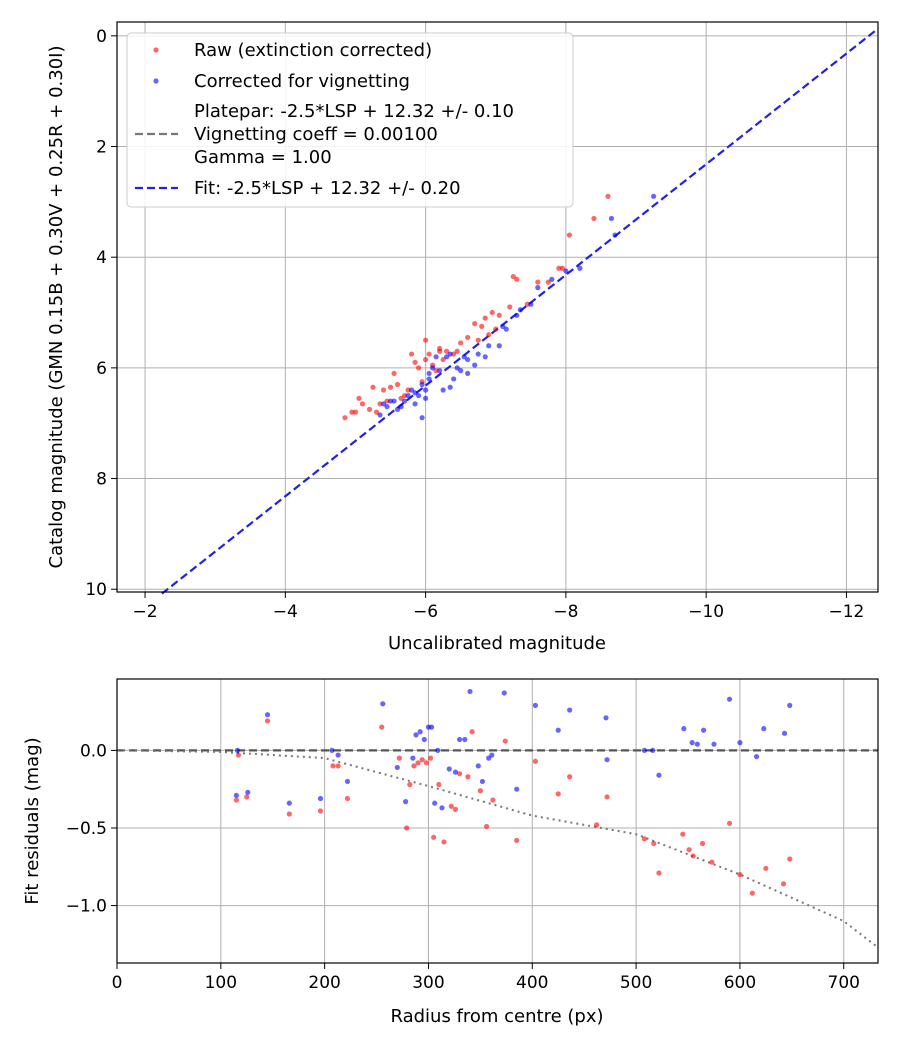 This screenshot has height=1050, width=900. What do you see at coordinates (313, 50) in the screenshot?
I see `legend-raw-label: Raw (extinction corrected)` at bounding box center [313, 50].